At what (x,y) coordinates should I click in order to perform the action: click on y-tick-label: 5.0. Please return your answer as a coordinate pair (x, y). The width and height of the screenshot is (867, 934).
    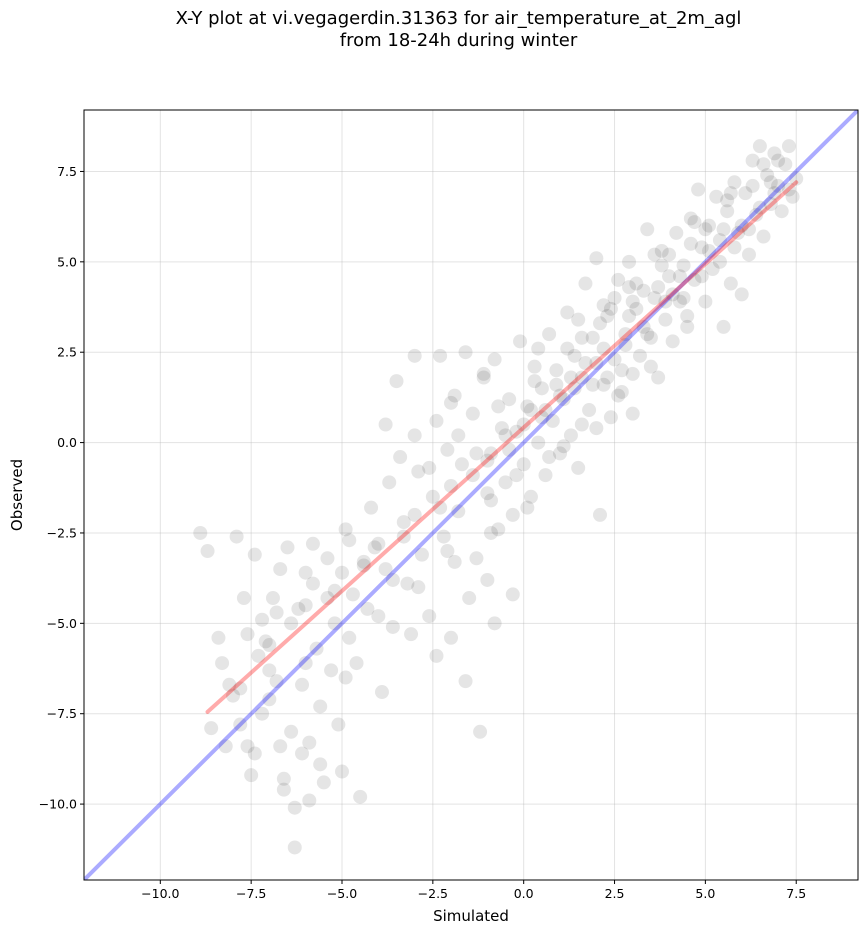
    Looking at the image, I should click on (67, 261).